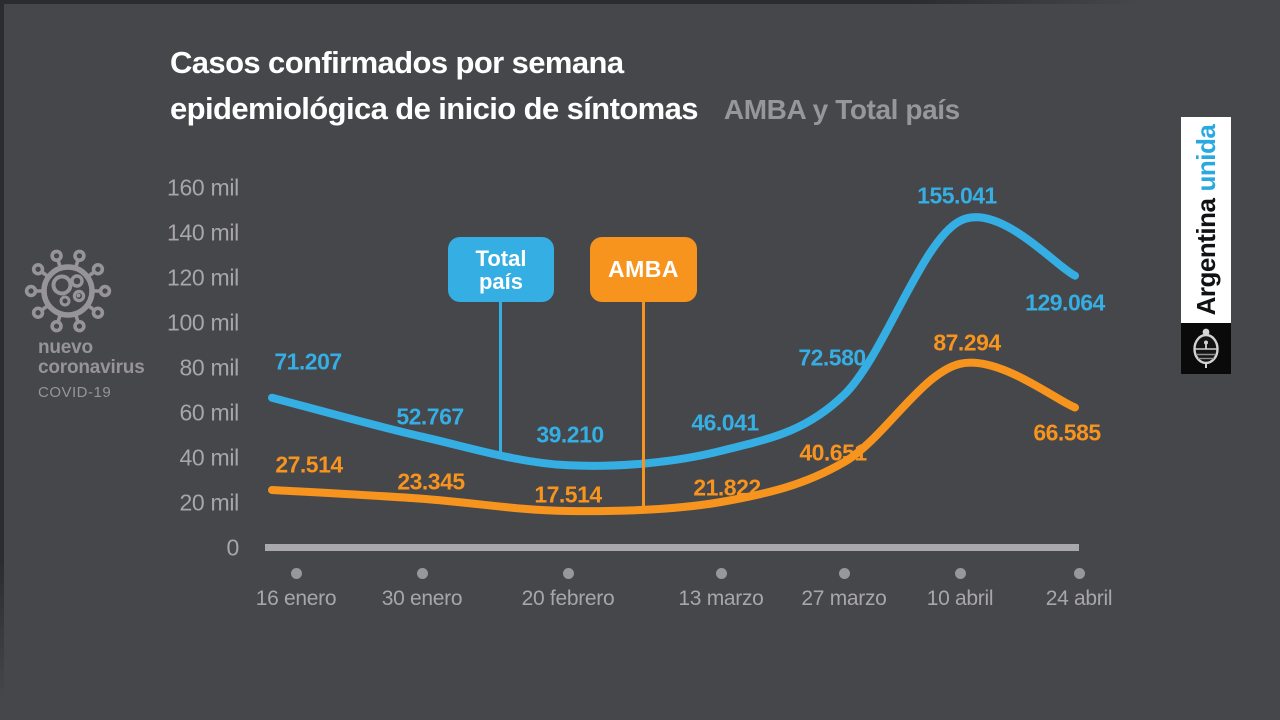  What do you see at coordinates (568, 494) in the screenshot?
I see `value-label-amba: 17.514` at bounding box center [568, 494].